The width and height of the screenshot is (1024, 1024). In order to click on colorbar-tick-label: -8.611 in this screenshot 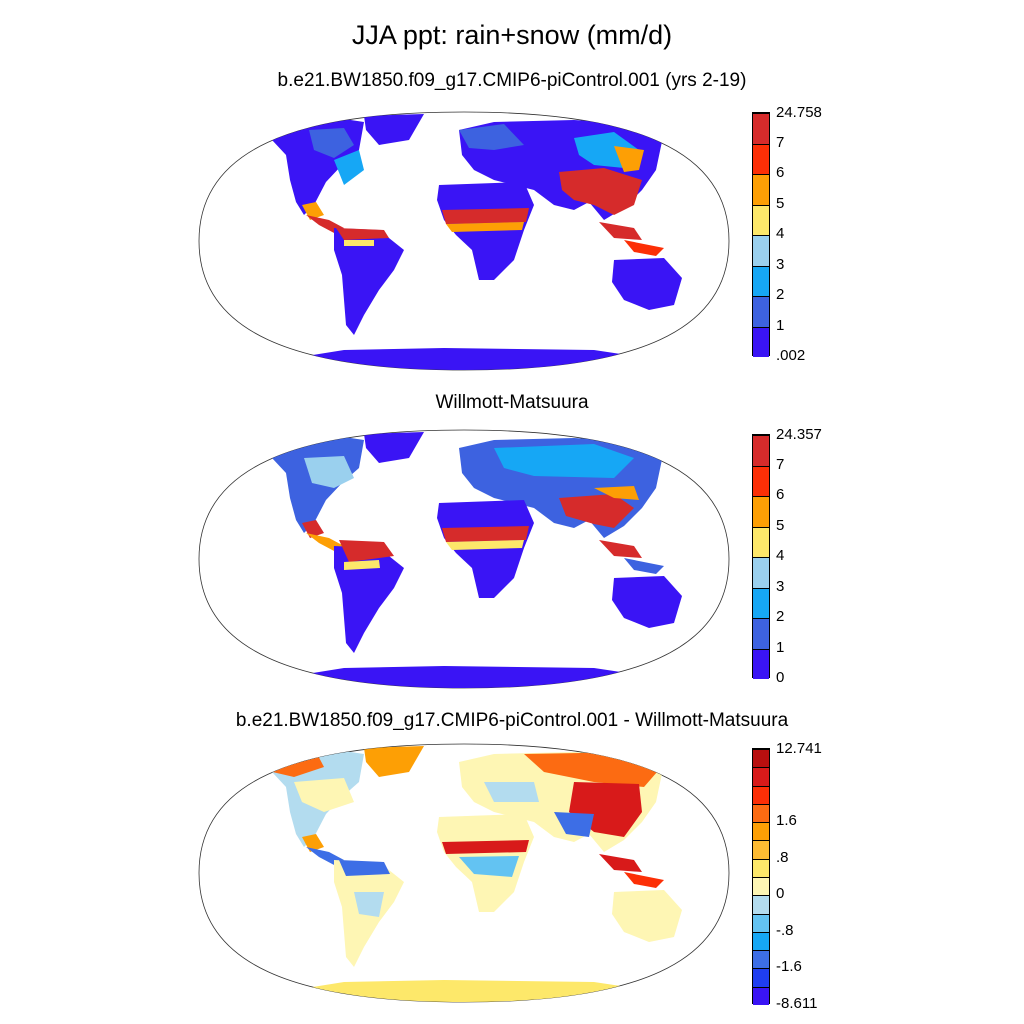, I will do `click(797, 1003)`.